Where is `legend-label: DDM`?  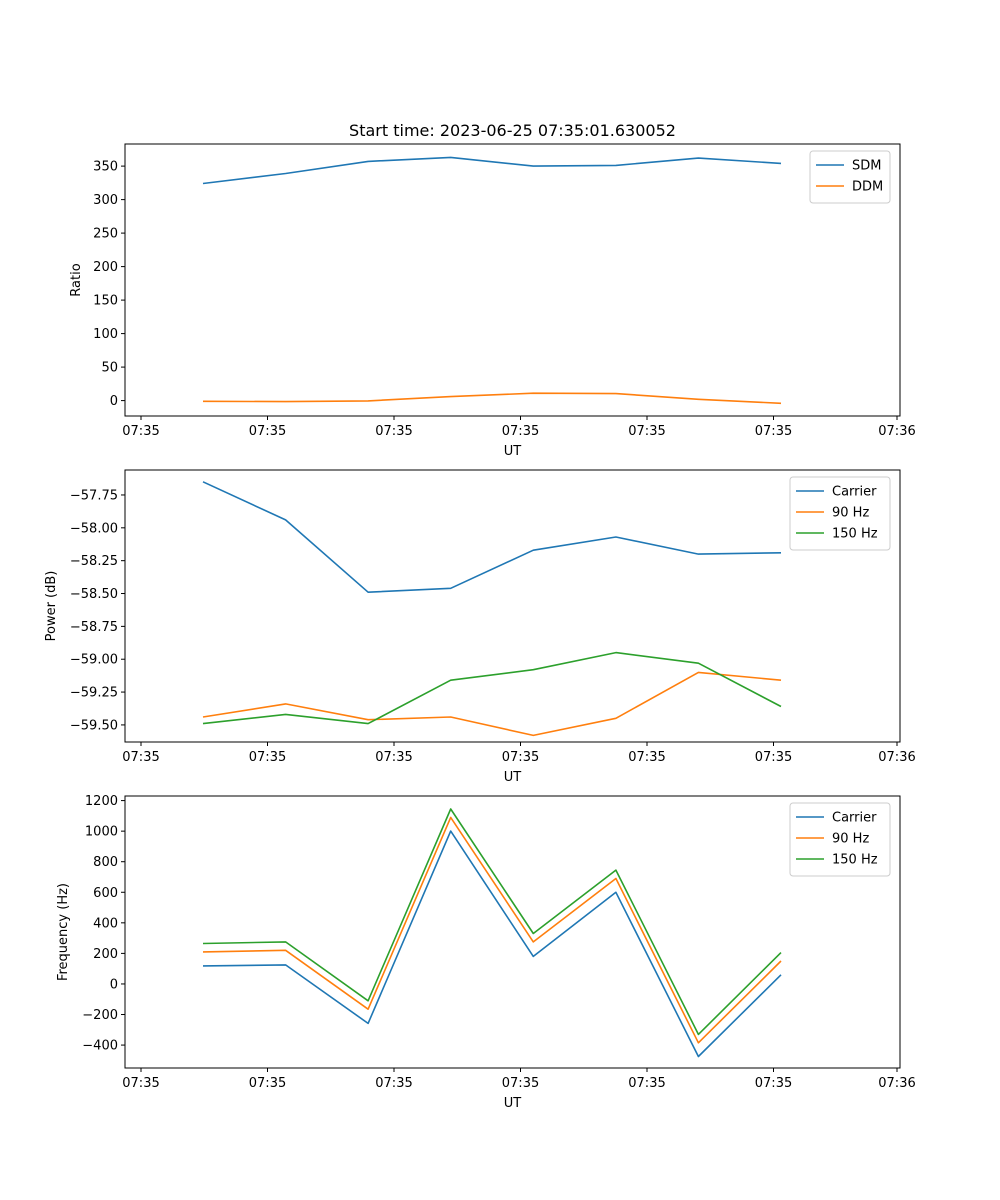
legend-label: DDM is located at coordinates (867, 187).